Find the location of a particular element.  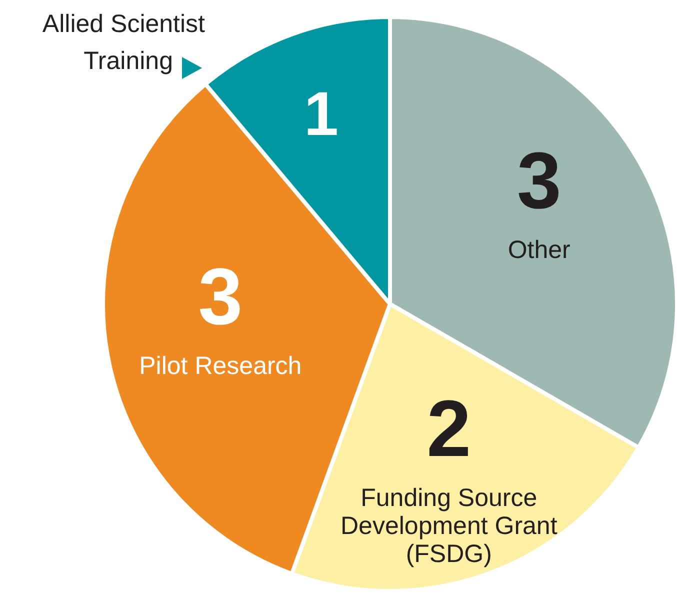

data-label: 2 is located at coordinates (449, 428).